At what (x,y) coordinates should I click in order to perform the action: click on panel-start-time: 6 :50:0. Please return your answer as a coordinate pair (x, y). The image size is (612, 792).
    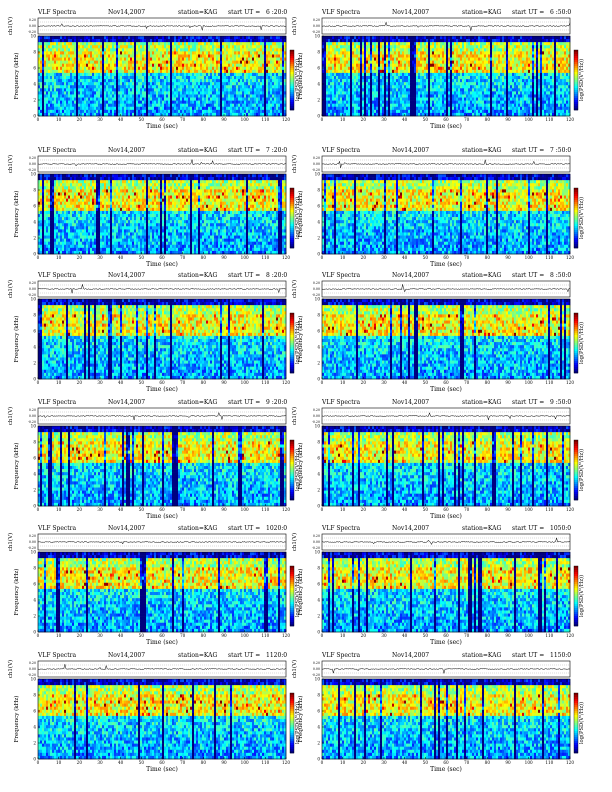
    Looking at the image, I should click on (560, 12).